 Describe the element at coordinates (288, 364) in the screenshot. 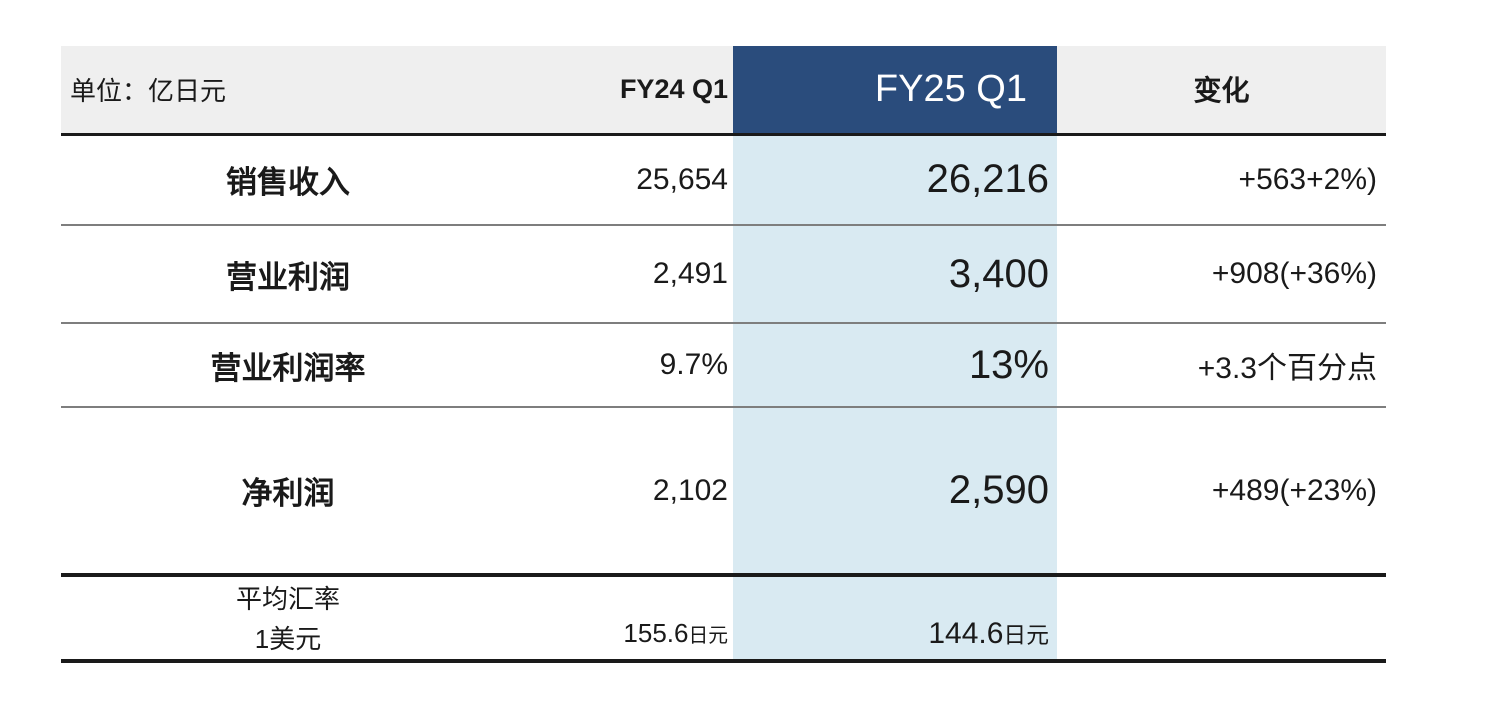

I see `row-label: 营业利润率` at that location.